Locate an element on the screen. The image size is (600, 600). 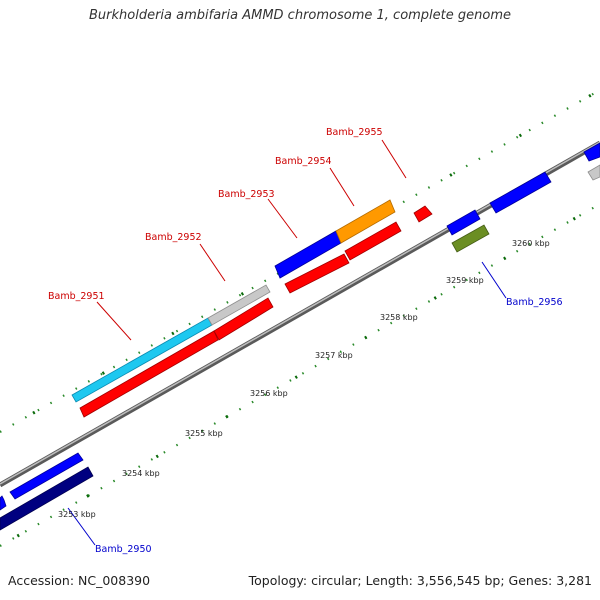
label-bamb-2951: Bamb_2951 is located at coordinates (76, 296).